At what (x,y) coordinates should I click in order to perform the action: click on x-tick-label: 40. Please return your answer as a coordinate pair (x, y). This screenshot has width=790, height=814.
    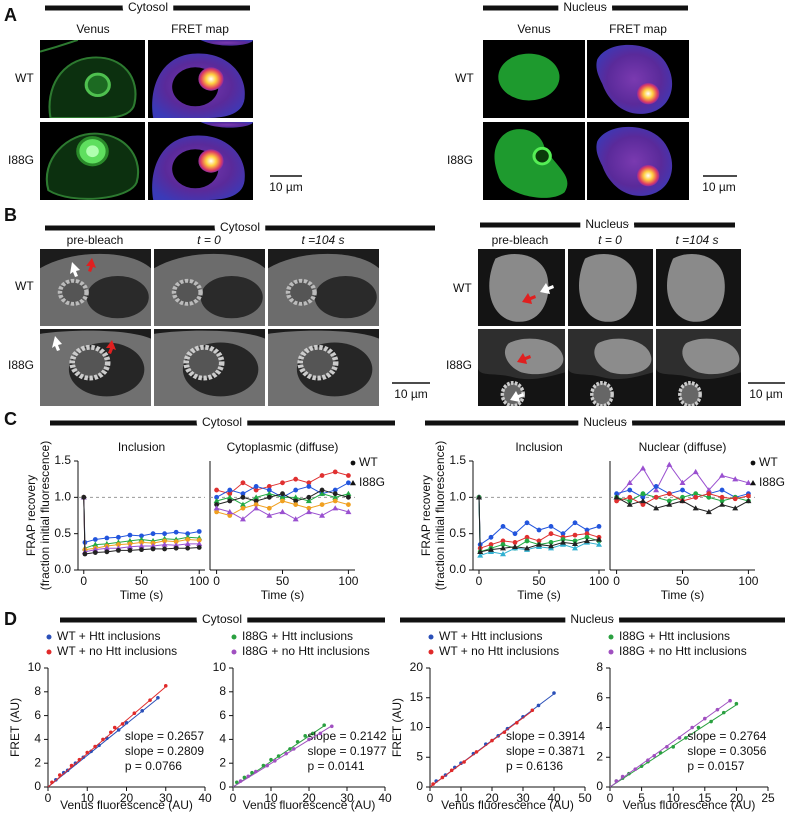
    Looking at the image, I should click on (205, 798).